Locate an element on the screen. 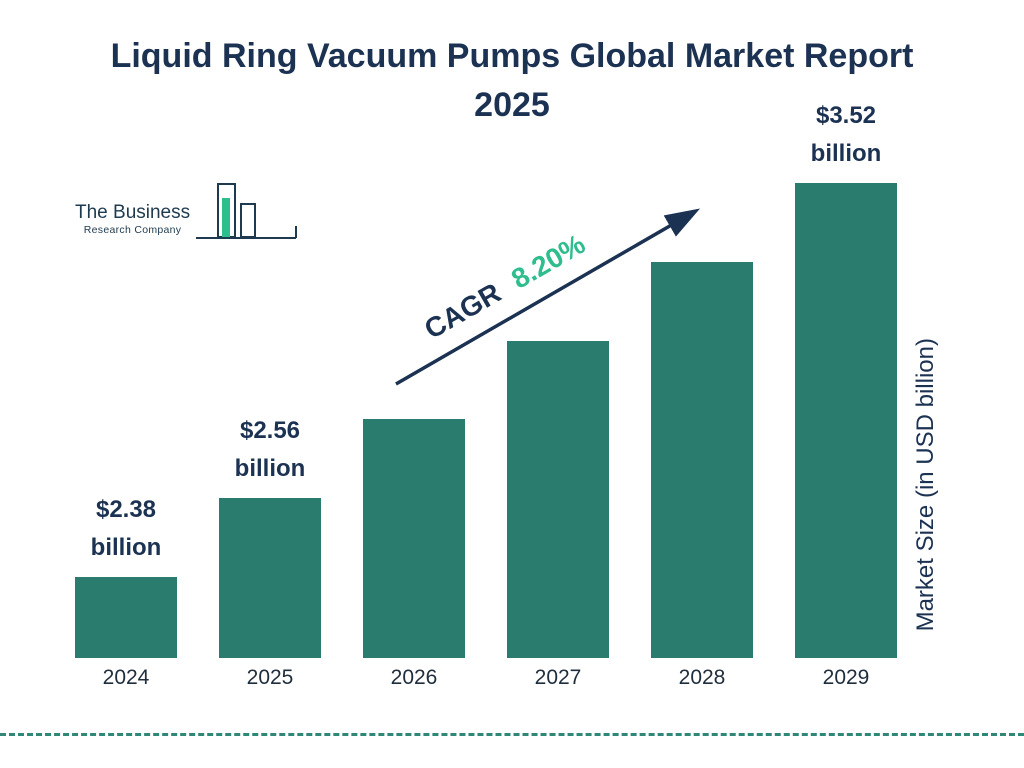 The width and height of the screenshot is (1024, 768). x-axis-label: 2029 is located at coordinates (846, 677).